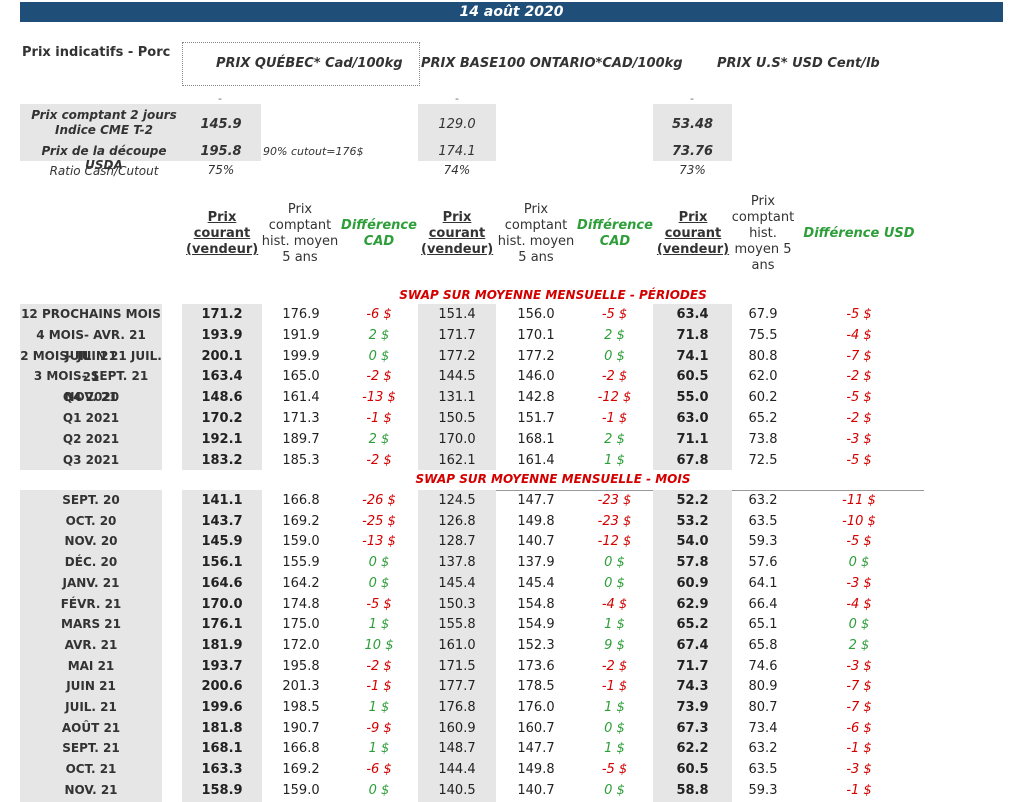 Image resolution: width=1024 pixels, height=802 pixels. What do you see at coordinates (379, 521) in the screenshot?
I see `qc-diff: -25 $` at bounding box center [379, 521].